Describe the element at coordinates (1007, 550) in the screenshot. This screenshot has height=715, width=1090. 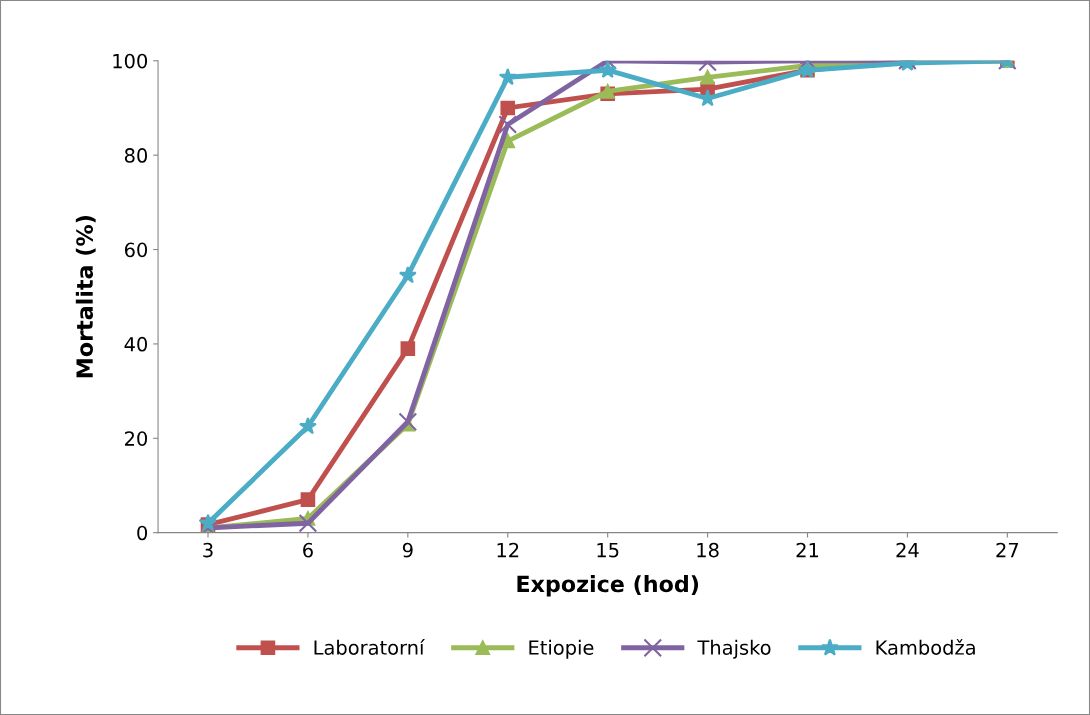
I see `x-tick-label: 27` at that location.